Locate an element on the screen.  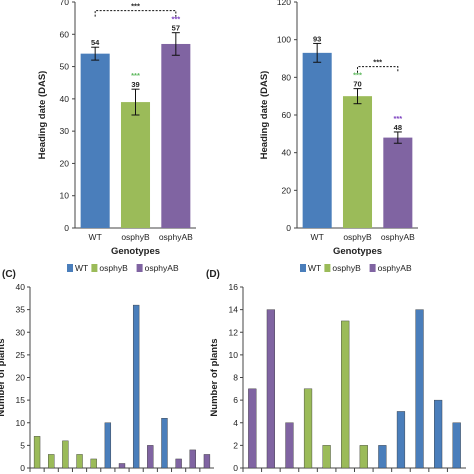
y-tick-label: 50 is located at coordinates (65, 67).